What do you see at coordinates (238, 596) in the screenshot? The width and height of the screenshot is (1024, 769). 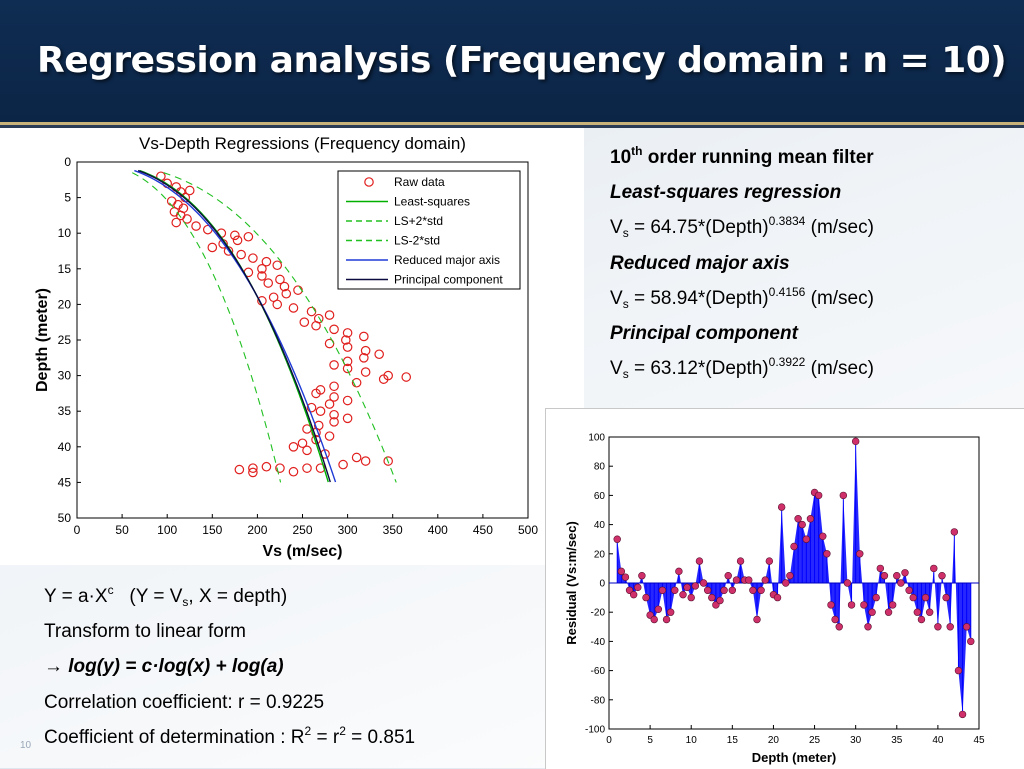 I see `model-def-b: , X = depth)` at bounding box center [238, 596].